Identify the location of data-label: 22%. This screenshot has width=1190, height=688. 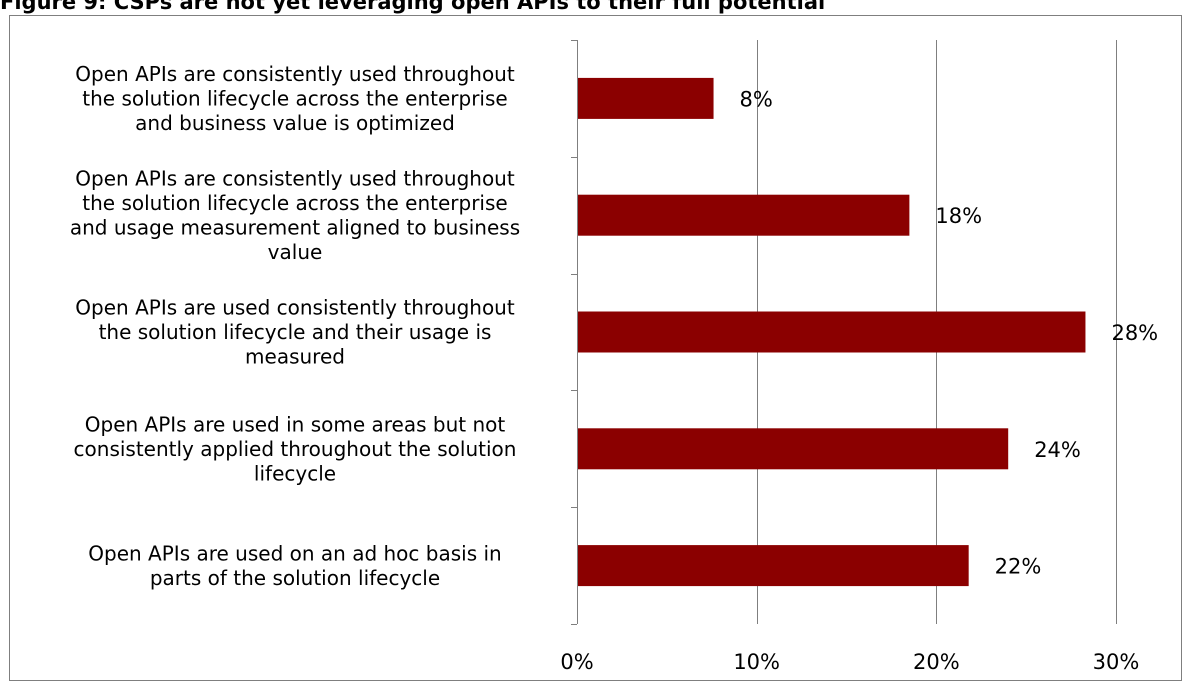
(1018, 567).